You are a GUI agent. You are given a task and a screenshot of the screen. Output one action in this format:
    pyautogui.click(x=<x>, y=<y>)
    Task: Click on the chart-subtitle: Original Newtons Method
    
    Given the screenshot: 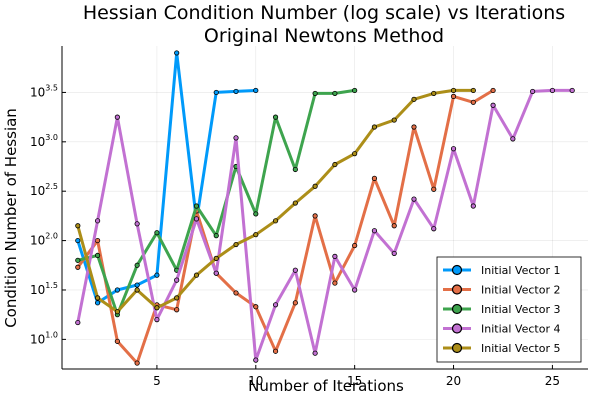 What is the action you would take?
    pyautogui.click(x=324, y=36)
    